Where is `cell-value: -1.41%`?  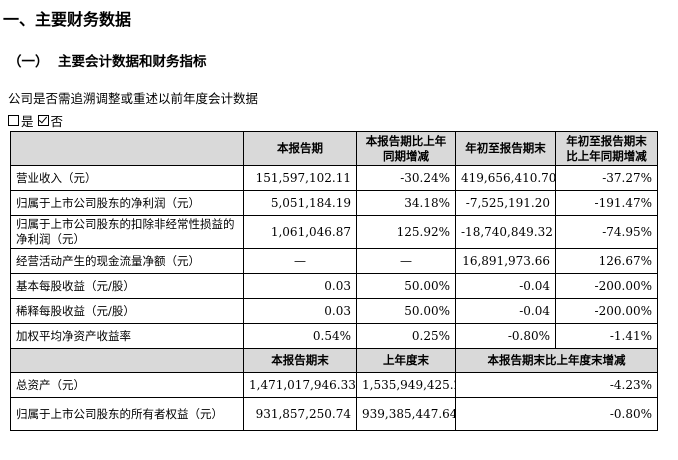 cell-value: -1.41% is located at coordinates (606, 336).